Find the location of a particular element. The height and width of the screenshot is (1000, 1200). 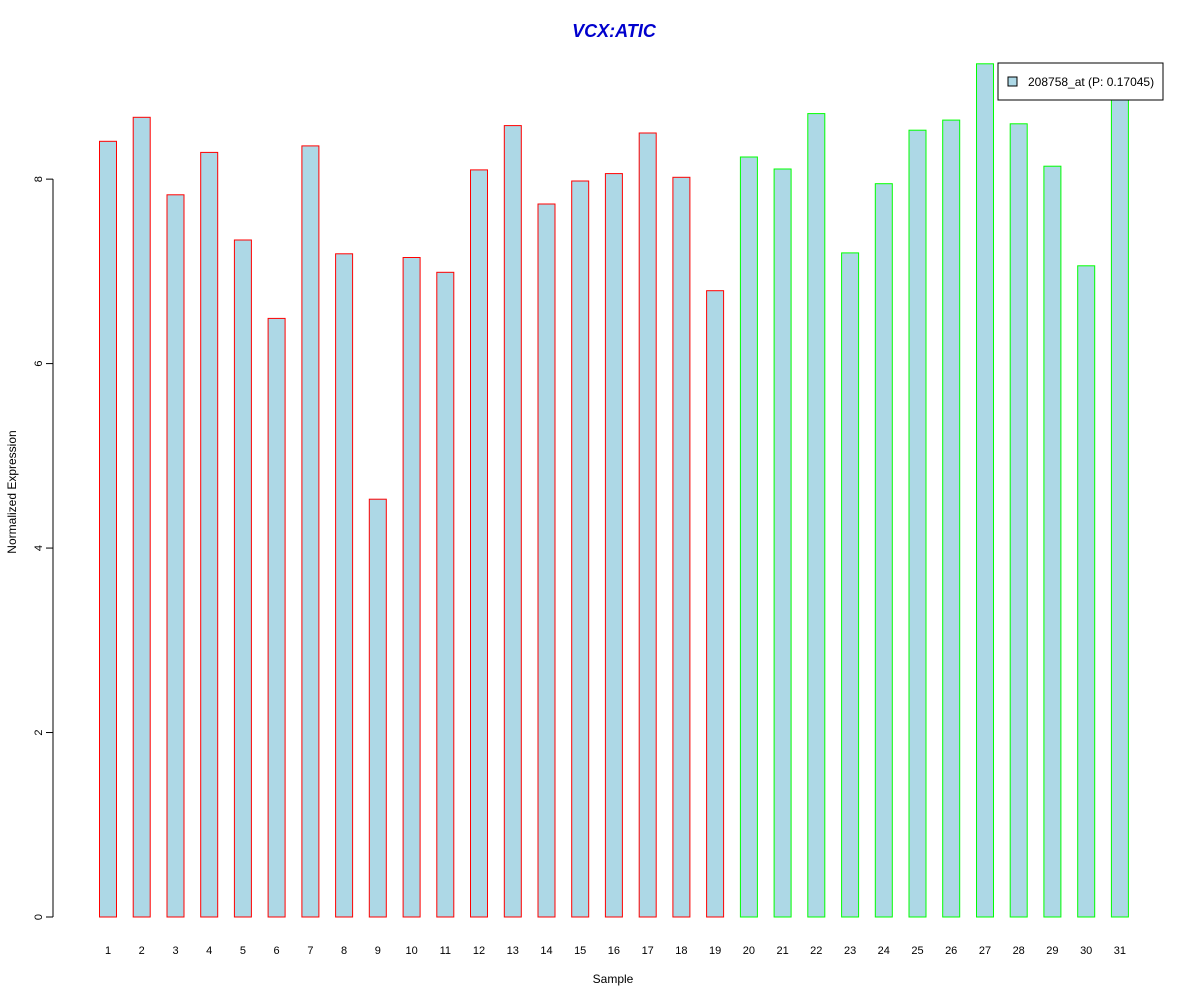

legend: 208758_at (P: 0.17045) is located at coordinates (1080, 81).